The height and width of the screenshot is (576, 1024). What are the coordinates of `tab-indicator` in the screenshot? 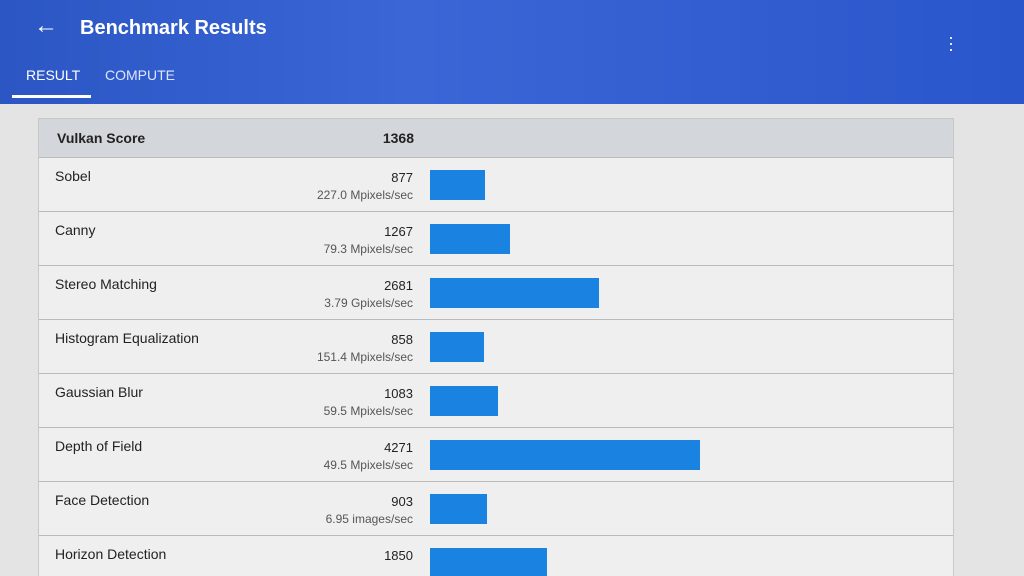 It's located at (51, 96).